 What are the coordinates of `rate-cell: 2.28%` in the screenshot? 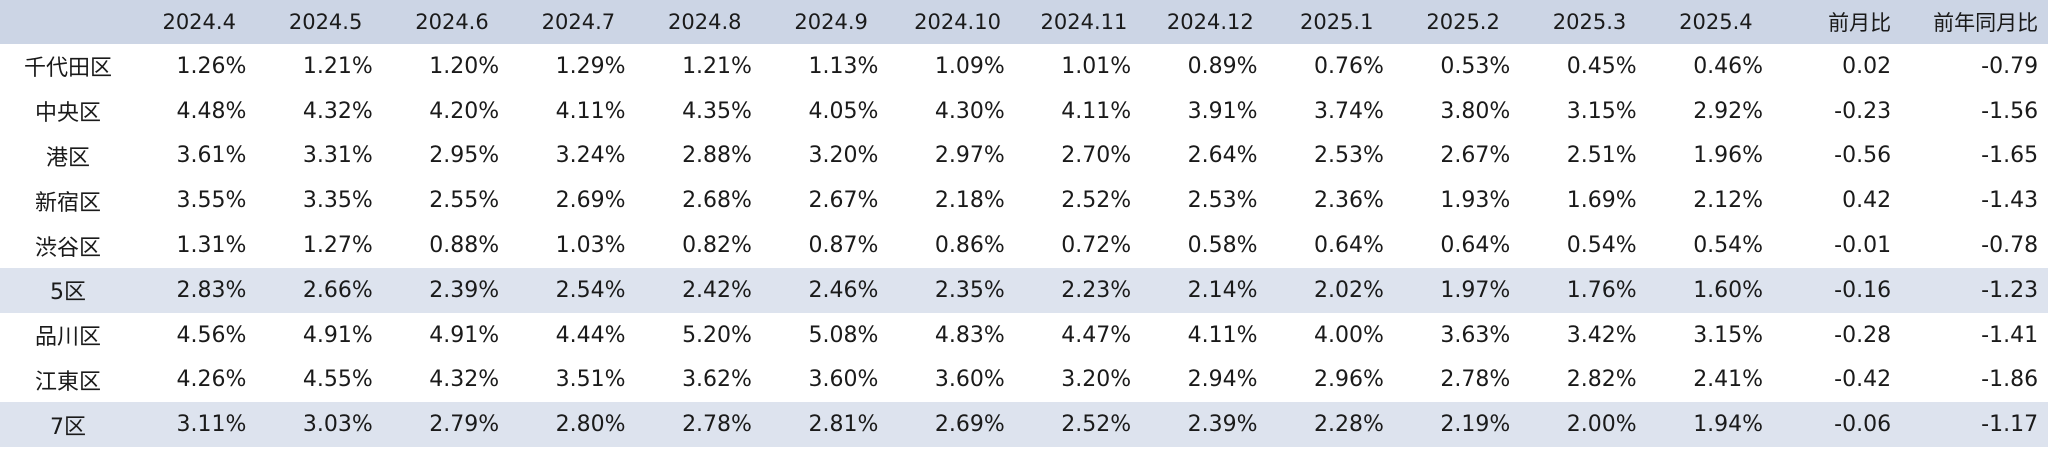 It's located at (1336, 425).